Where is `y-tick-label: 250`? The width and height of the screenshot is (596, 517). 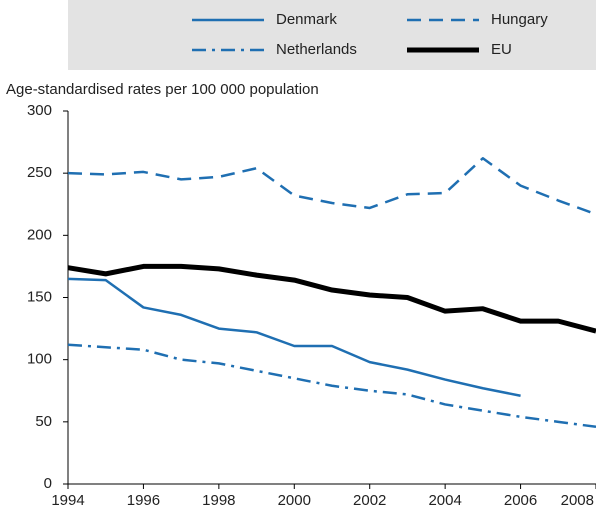 y-tick-label: 250 is located at coordinates (39, 172).